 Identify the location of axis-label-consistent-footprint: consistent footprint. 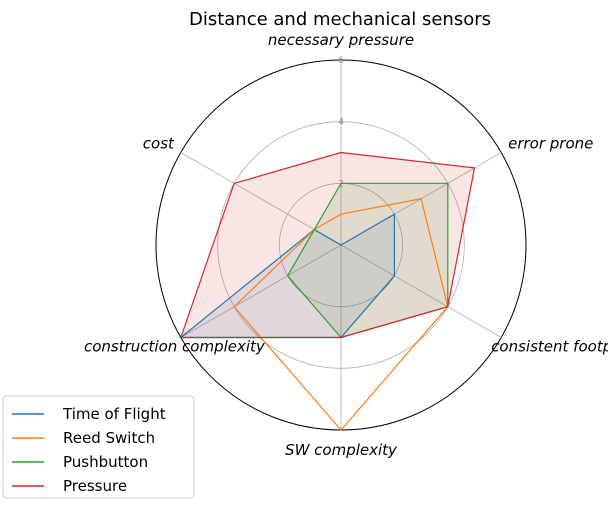
(549, 347).